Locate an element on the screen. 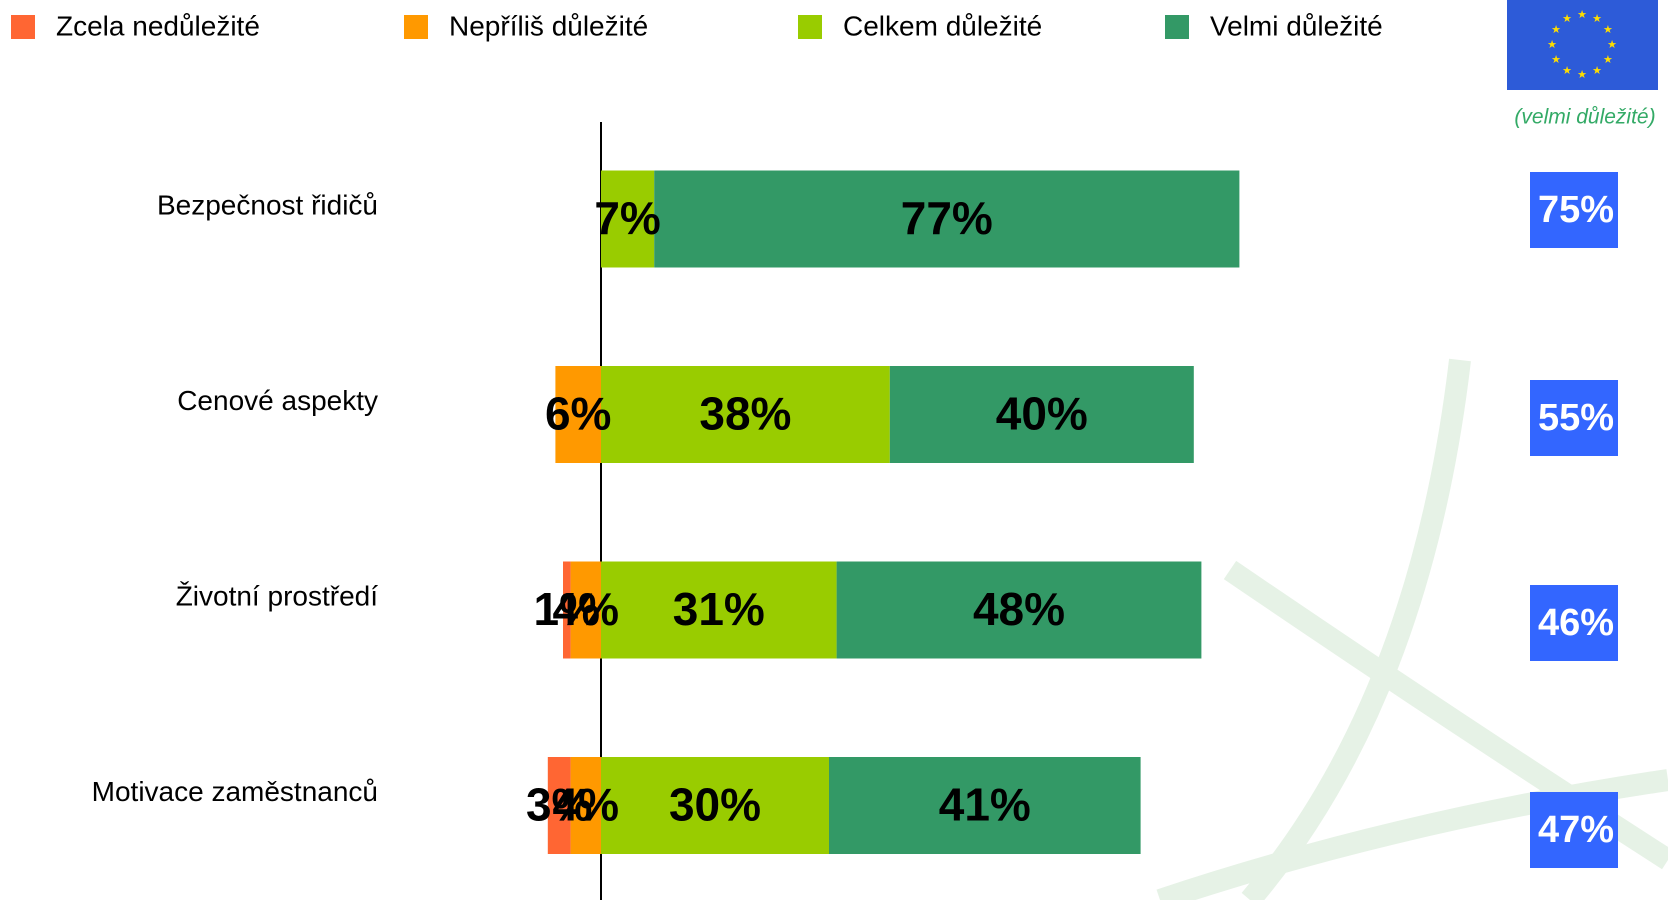  category-label: Cenové aspekty is located at coordinates (277, 400).